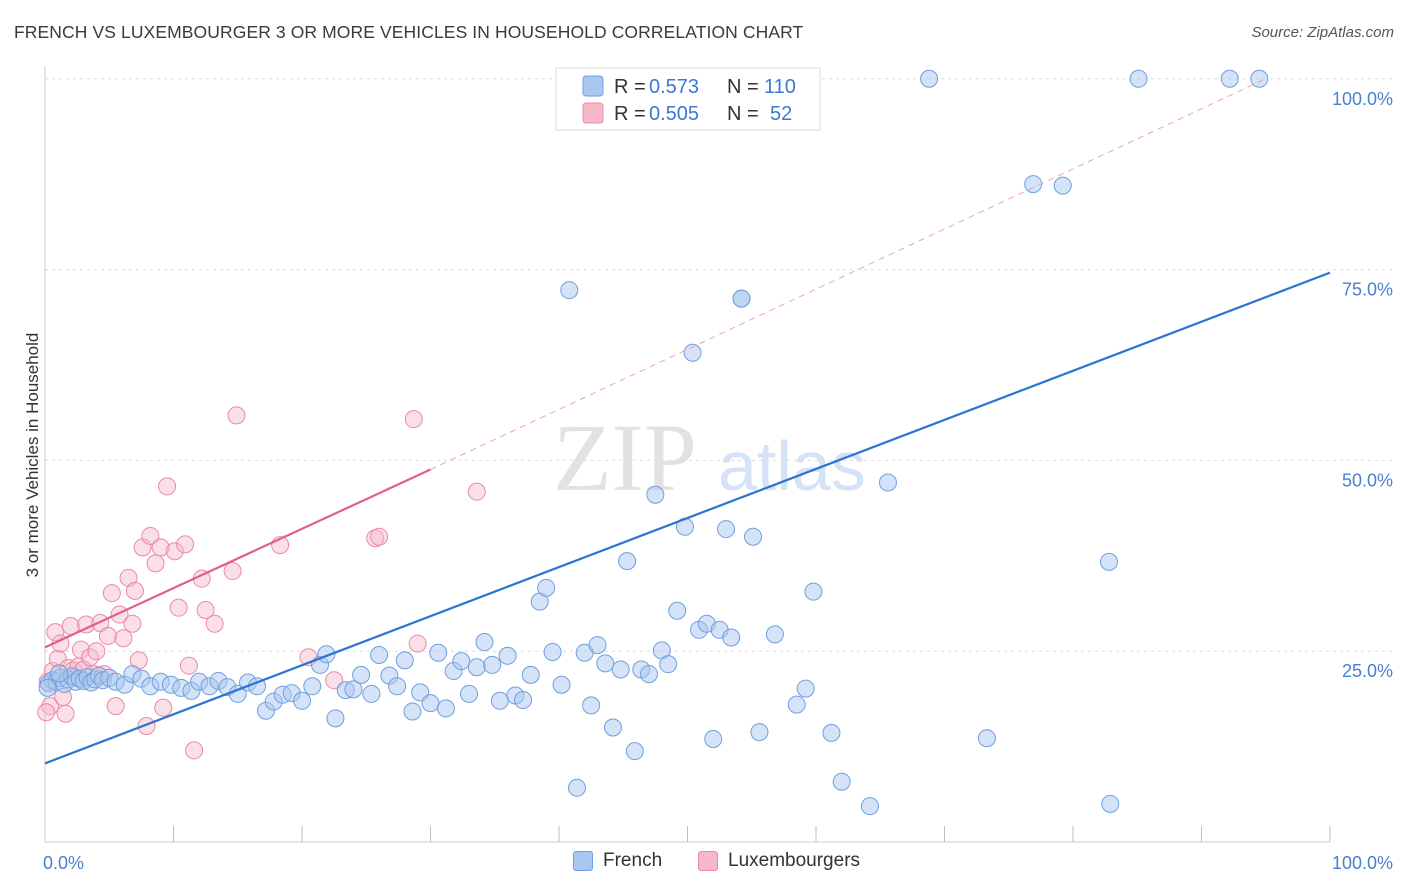  Describe the element at coordinates (1362, 863) in the screenshot. I see `x-tick-label-max: 100.0%` at that location.